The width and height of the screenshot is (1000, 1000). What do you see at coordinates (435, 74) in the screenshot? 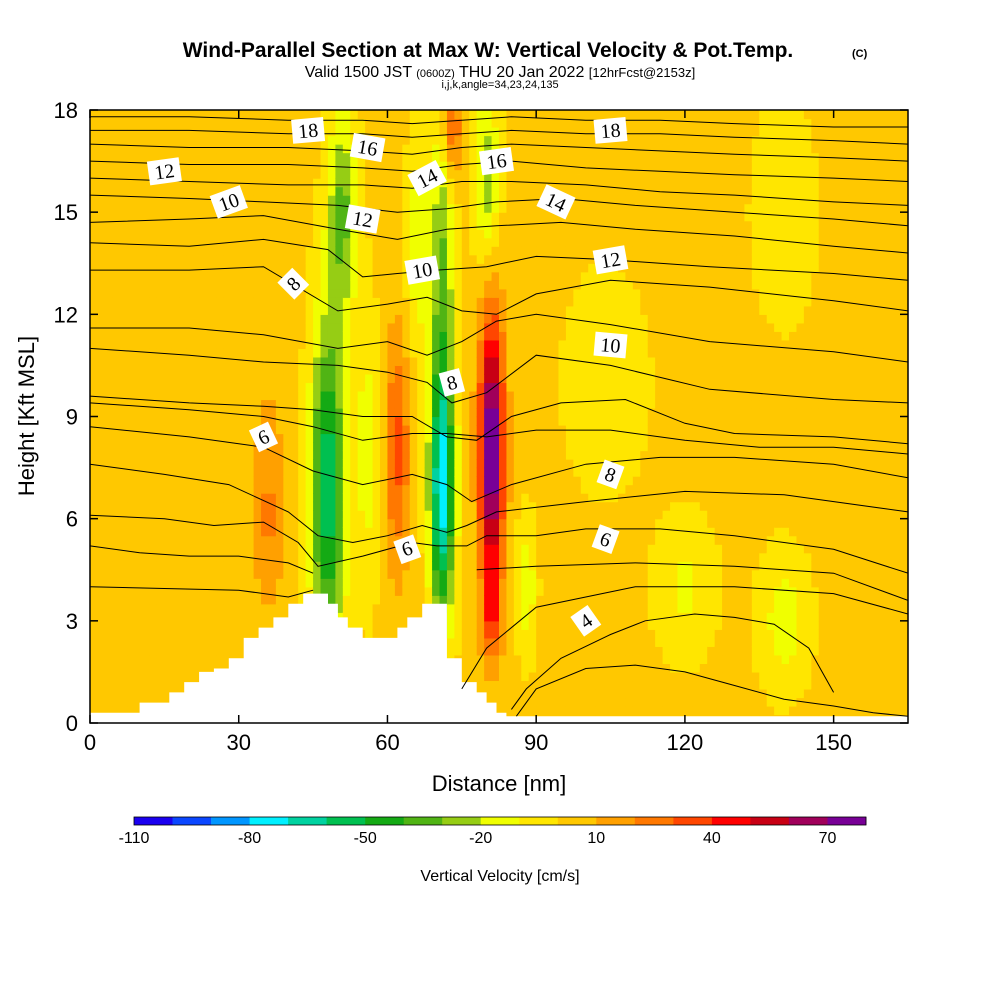
I see `subtitle-utc: (0600Z)` at bounding box center [435, 74].